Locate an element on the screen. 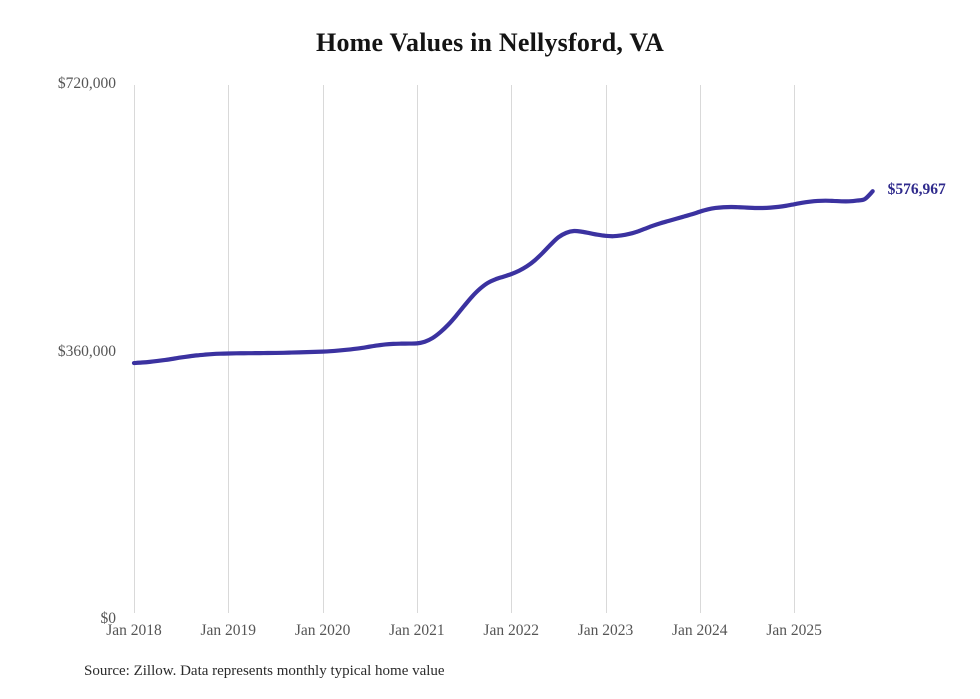  x-tick-label-5: Jan 2023 is located at coordinates (605, 630).